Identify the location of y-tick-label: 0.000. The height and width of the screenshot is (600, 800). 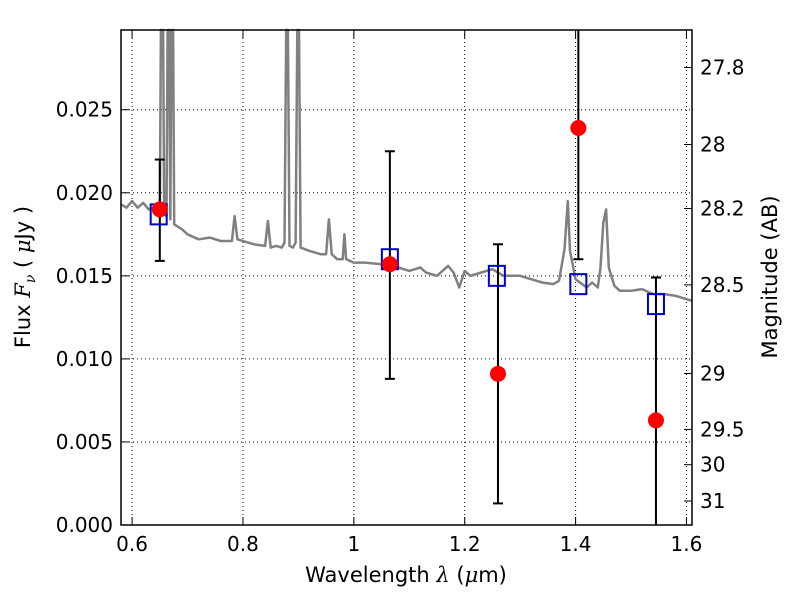
(84, 525).